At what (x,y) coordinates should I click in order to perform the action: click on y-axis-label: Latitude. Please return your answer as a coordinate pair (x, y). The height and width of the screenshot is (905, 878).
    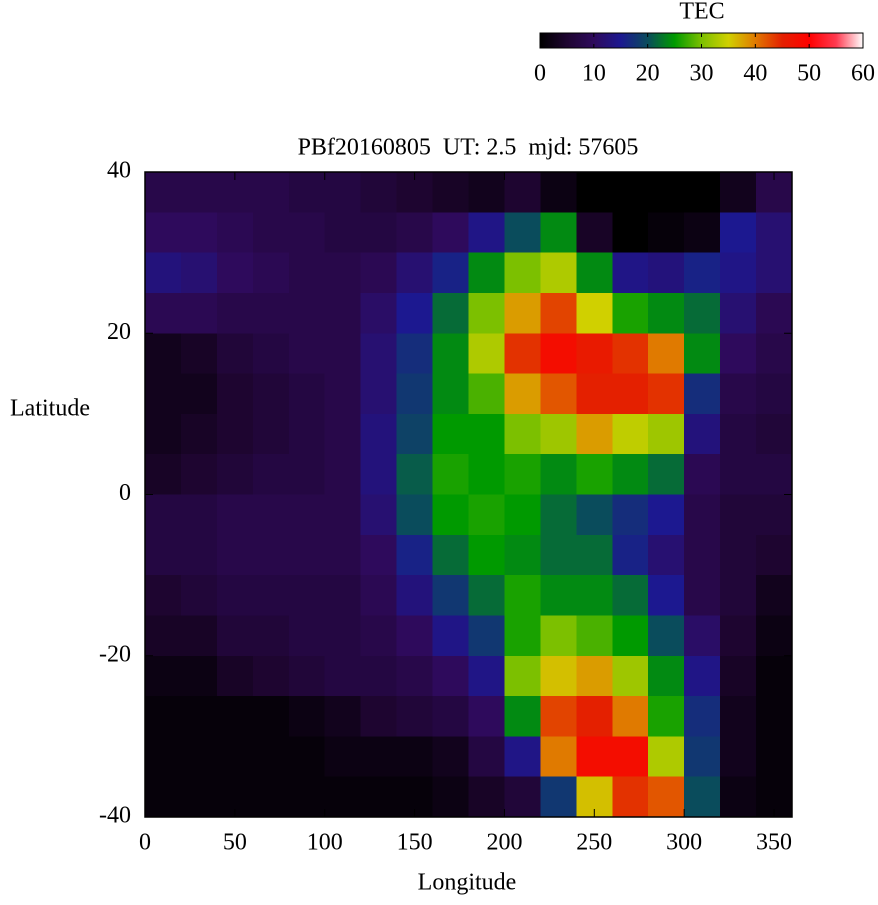
    Looking at the image, I should click on (50, 409).